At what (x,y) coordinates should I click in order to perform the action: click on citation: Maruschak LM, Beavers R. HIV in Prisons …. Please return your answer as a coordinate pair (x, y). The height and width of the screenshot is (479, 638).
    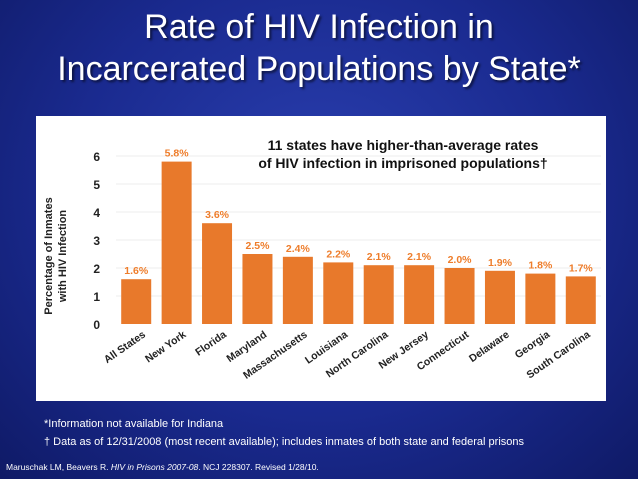
    Looking at the image, I should click on (162, 467).